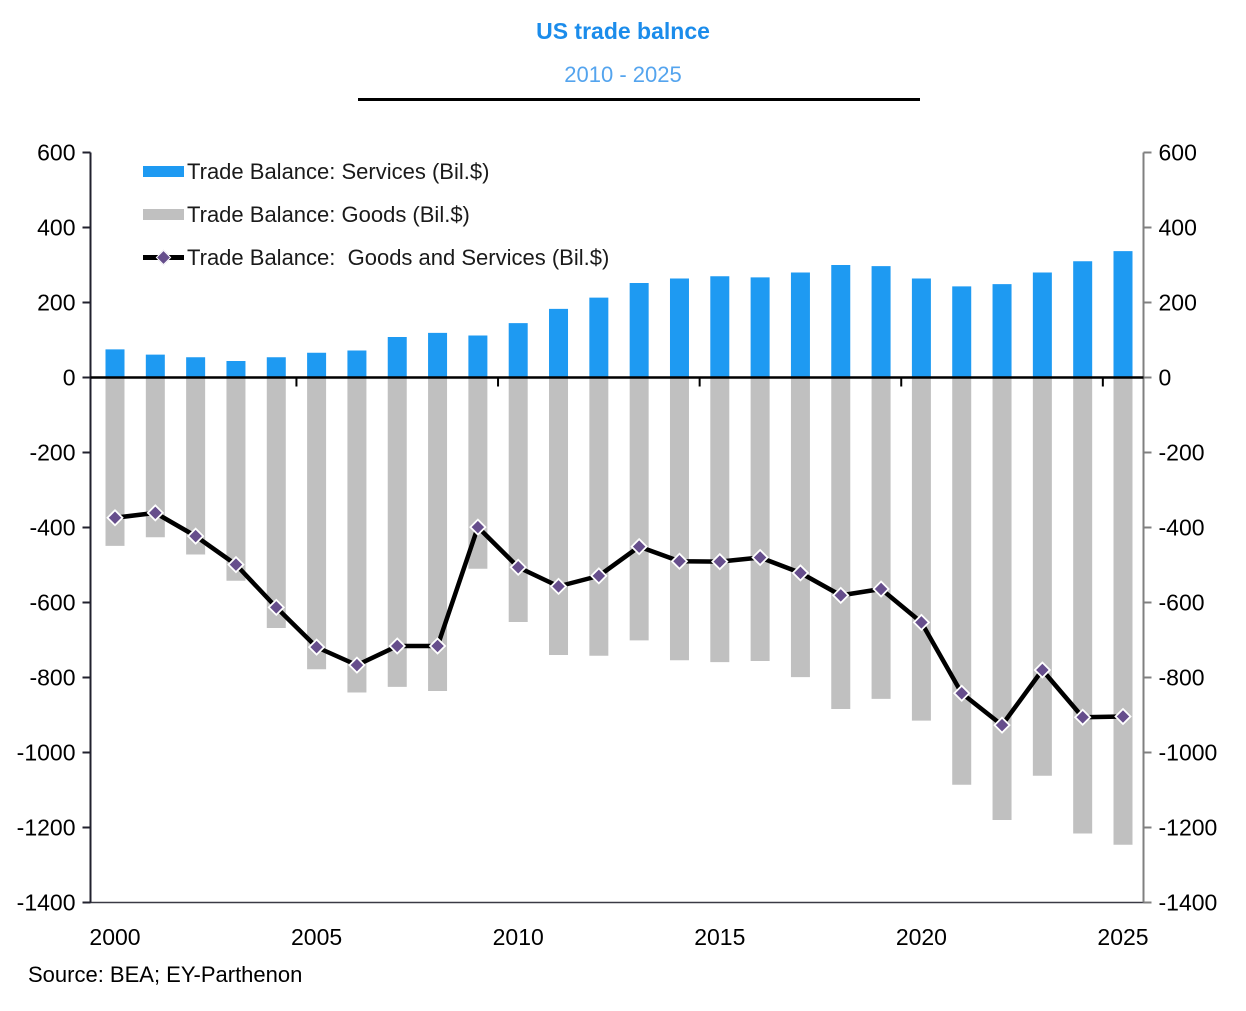 The width and height of the screenshot is (1246, 1011). Describe the element at coordinates (1182, 603) in the screenshot. I see `y-axis-label-right: -600` at that location.